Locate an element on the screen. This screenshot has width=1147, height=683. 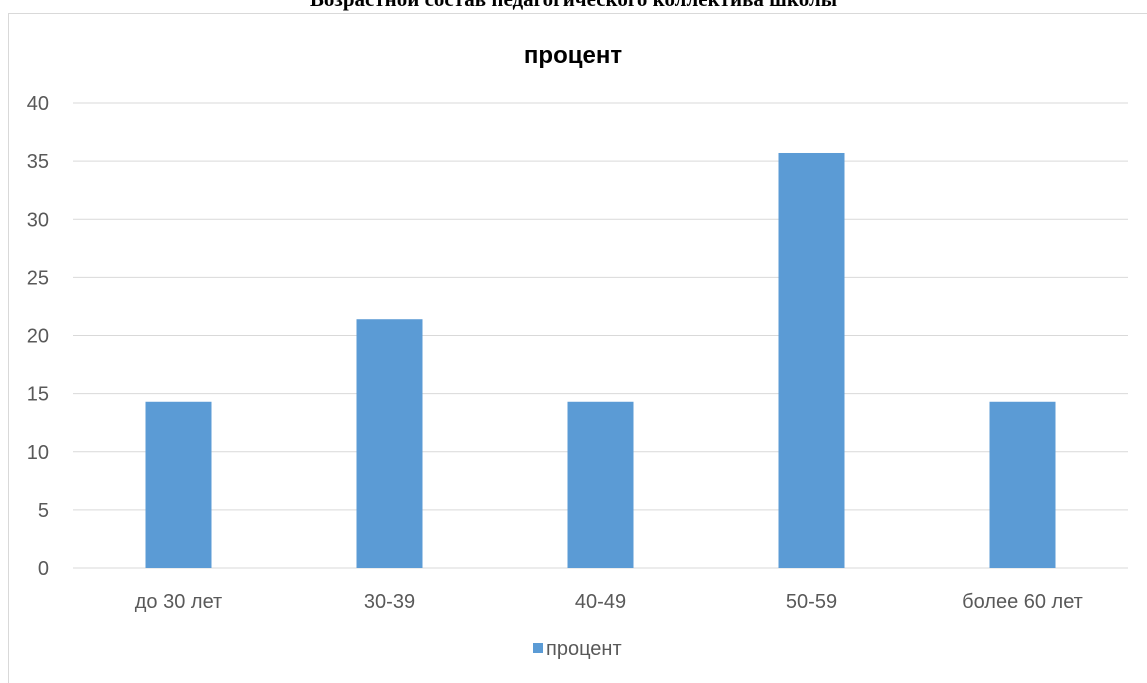
x-tick-label: до 30 лет is located at coordinates (178, 602).